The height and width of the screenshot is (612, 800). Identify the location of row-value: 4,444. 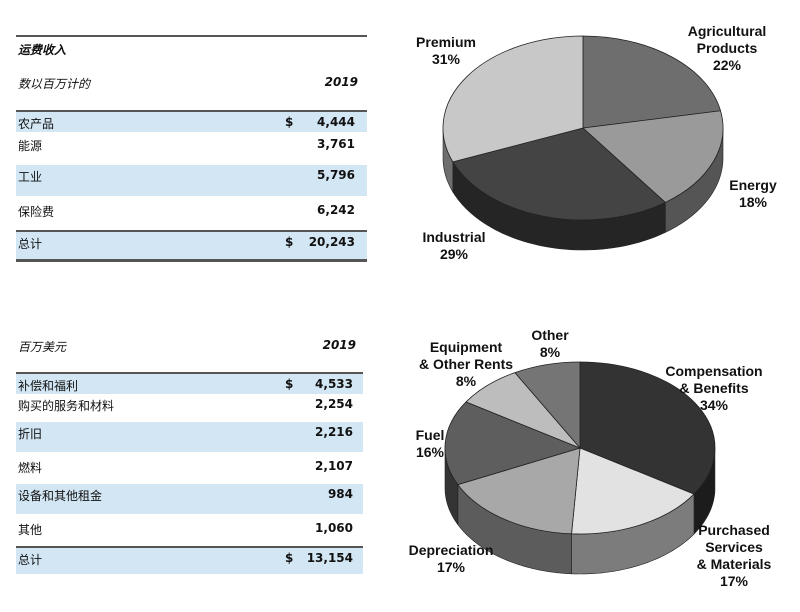
(336, 122).